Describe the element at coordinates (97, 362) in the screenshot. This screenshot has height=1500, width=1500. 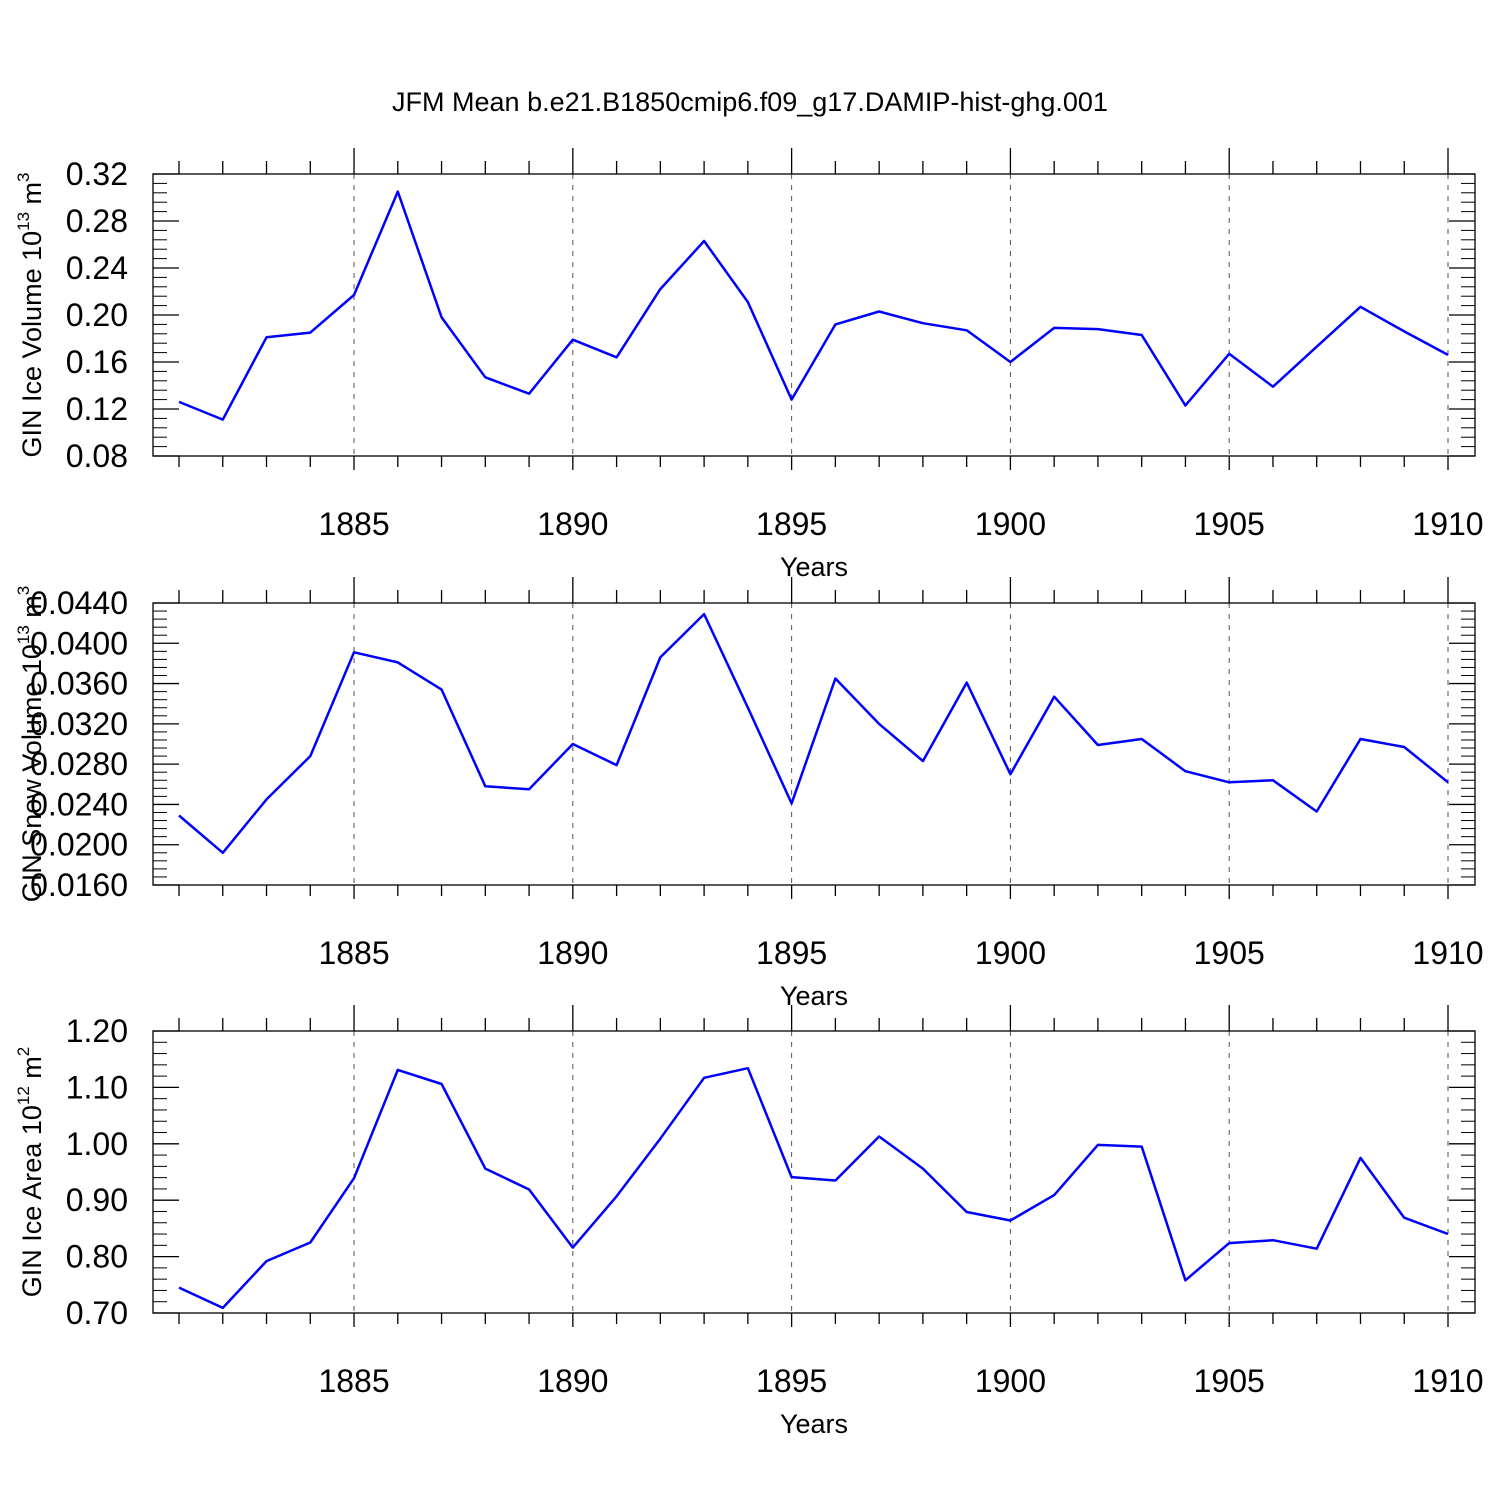
I see `y-tick-label: 0.16` at that location.